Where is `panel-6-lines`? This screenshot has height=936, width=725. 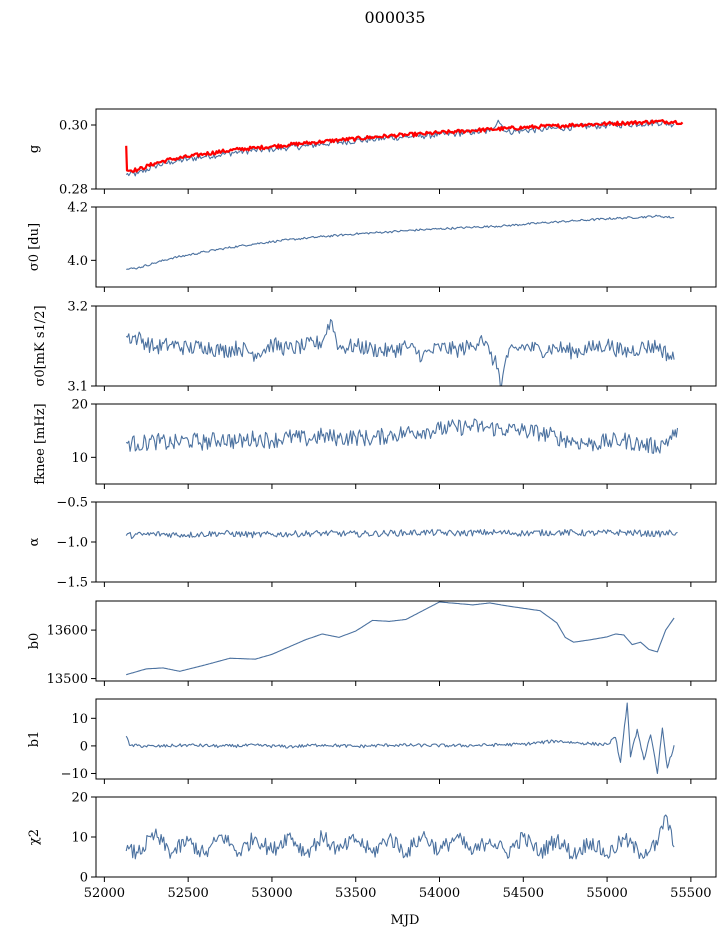 panel-6-lines is located at coordinates (400, 638).